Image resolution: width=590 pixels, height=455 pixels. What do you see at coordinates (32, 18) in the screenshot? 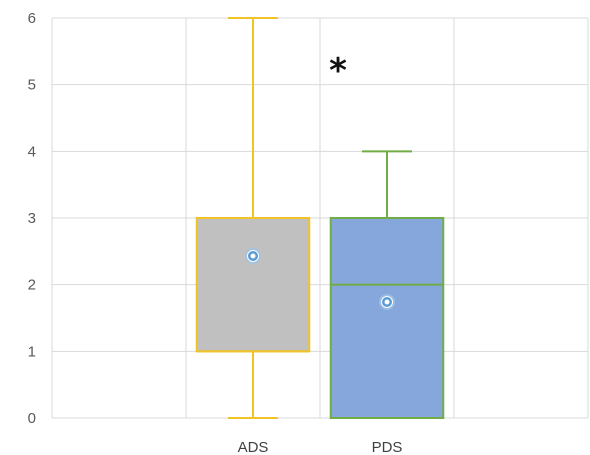
I see `y-tick-label: 6` at bounding box center [32, 18].